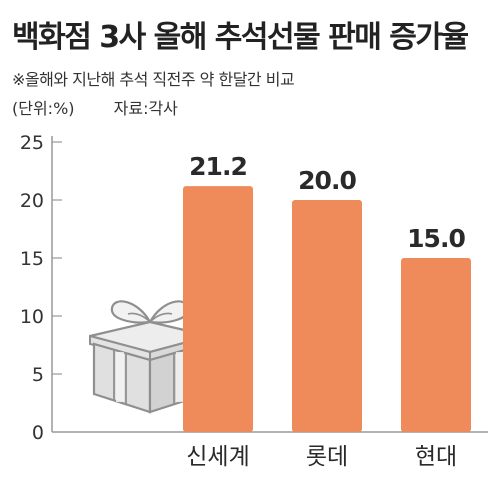 This screenshot has height=490, width=500. I want to click on data-labels: 21.2 20.0 15.0, so click(327, 202).